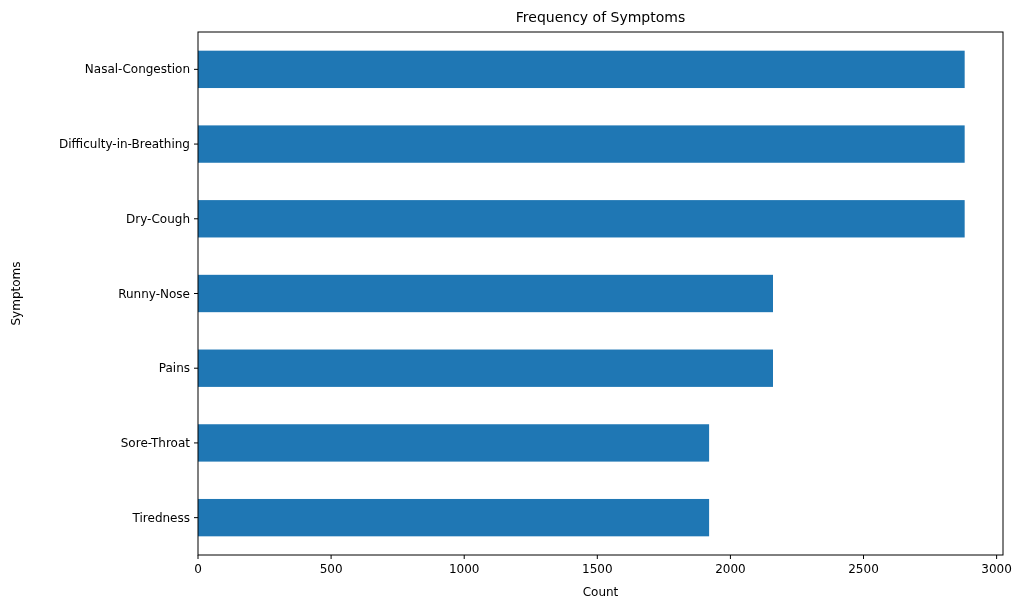 The width and height of the screenshot is (1015, 604). Describe the element at coordinates (996, 569) in the screenshot. I see `x-tick-label: 3000` at that location.